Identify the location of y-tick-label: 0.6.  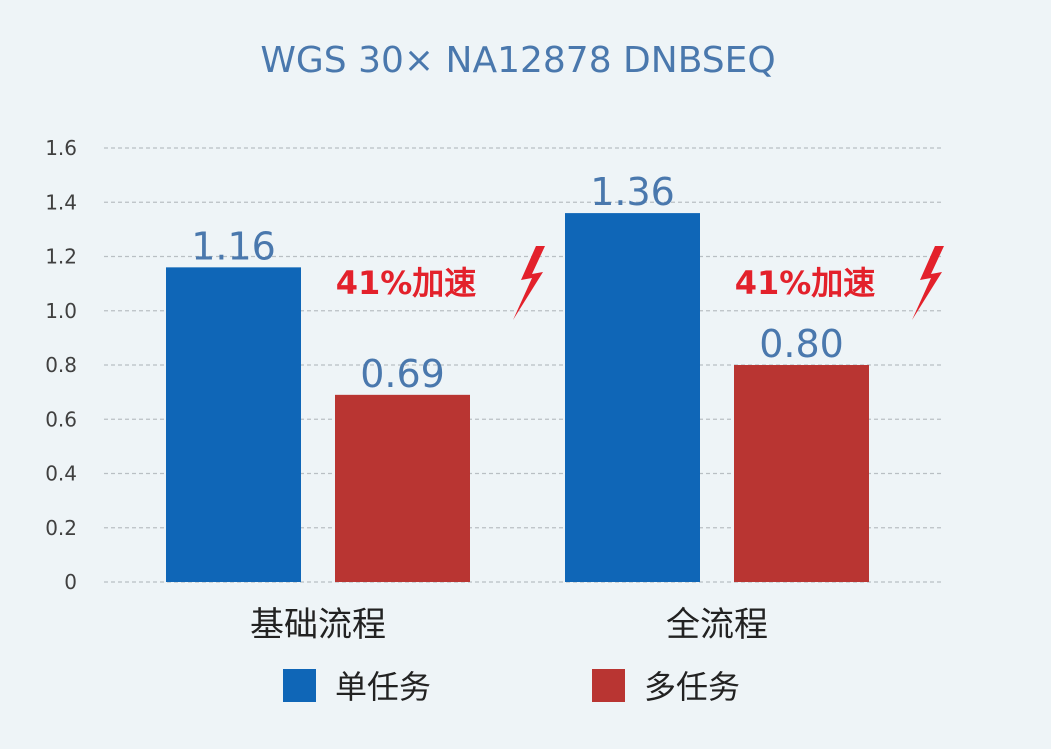
(61, 419).